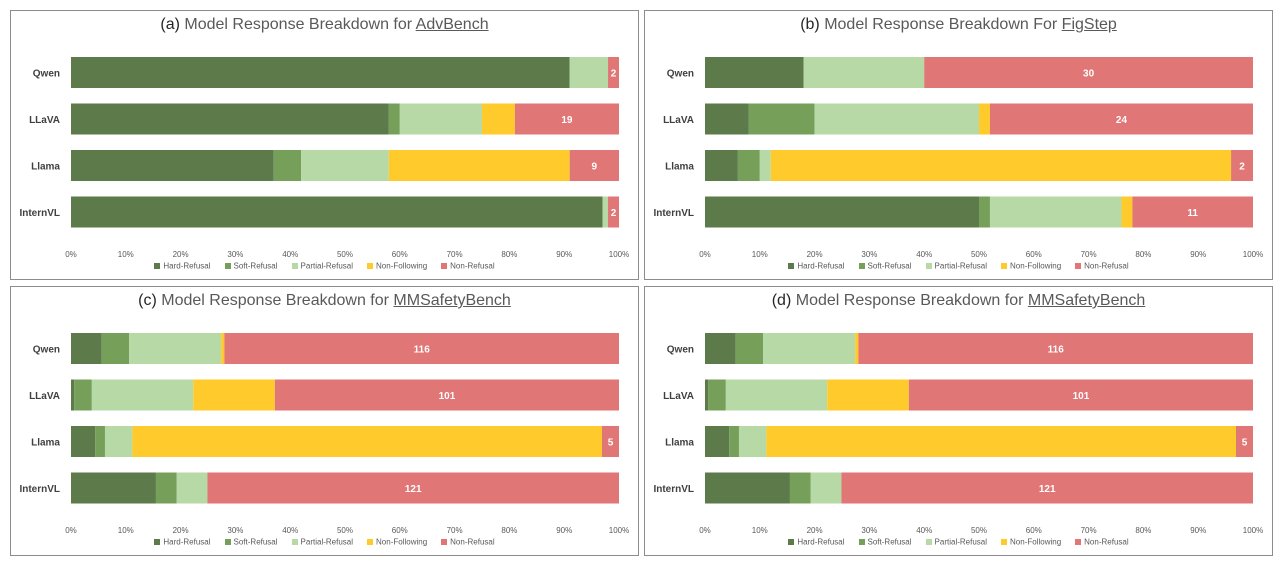 Image resolution: width=1283 pixels, height=566 pixels. What do you see at coordinates (452, 24) in the screenshot?
I see `chart-benchmark: AdvBench` at bounding box center [452, 24].